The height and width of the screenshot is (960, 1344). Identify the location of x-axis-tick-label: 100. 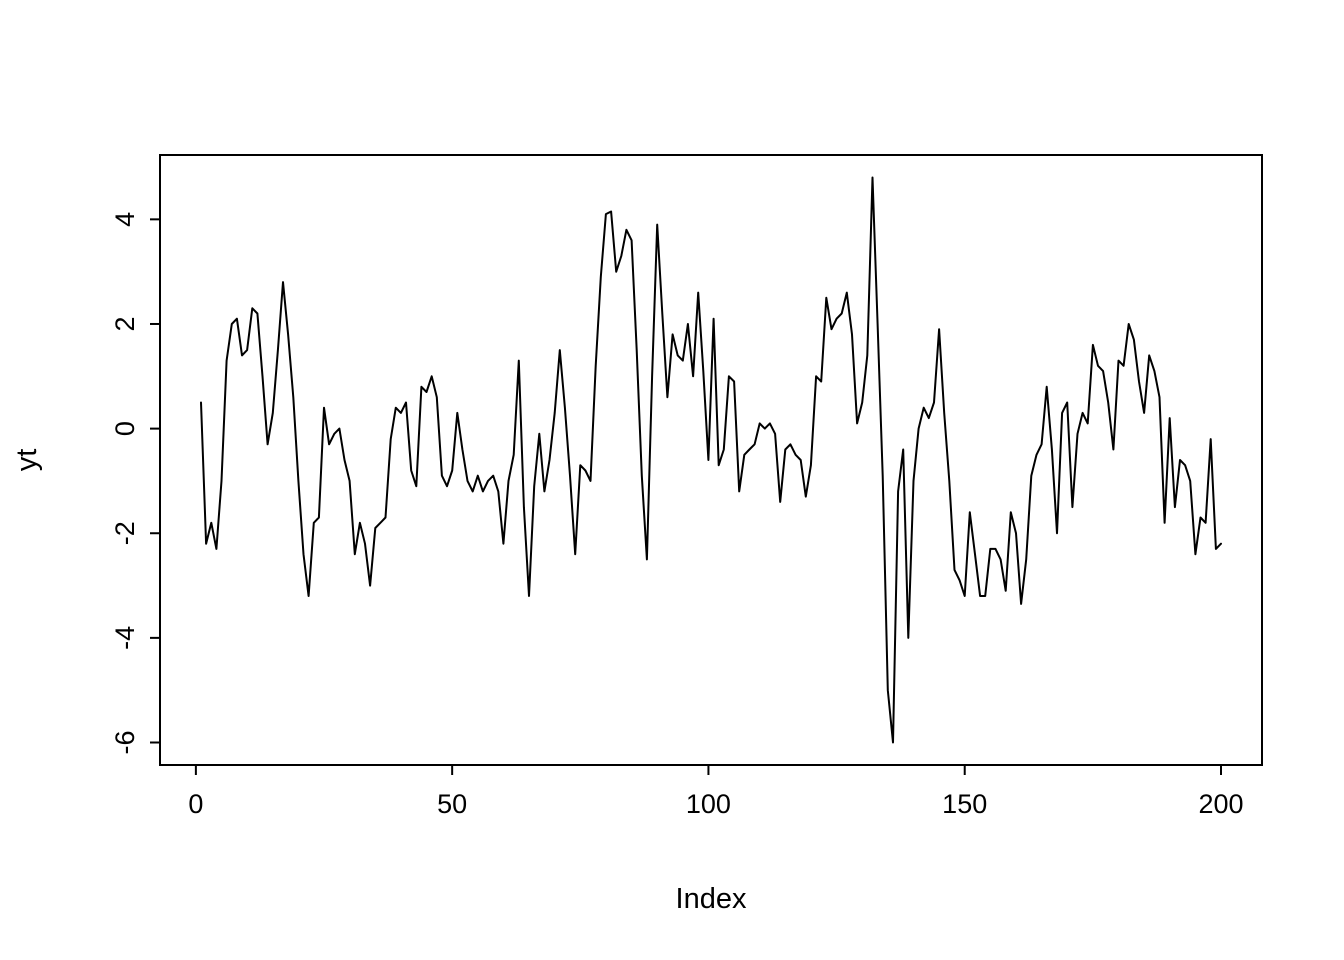
(708, 804).